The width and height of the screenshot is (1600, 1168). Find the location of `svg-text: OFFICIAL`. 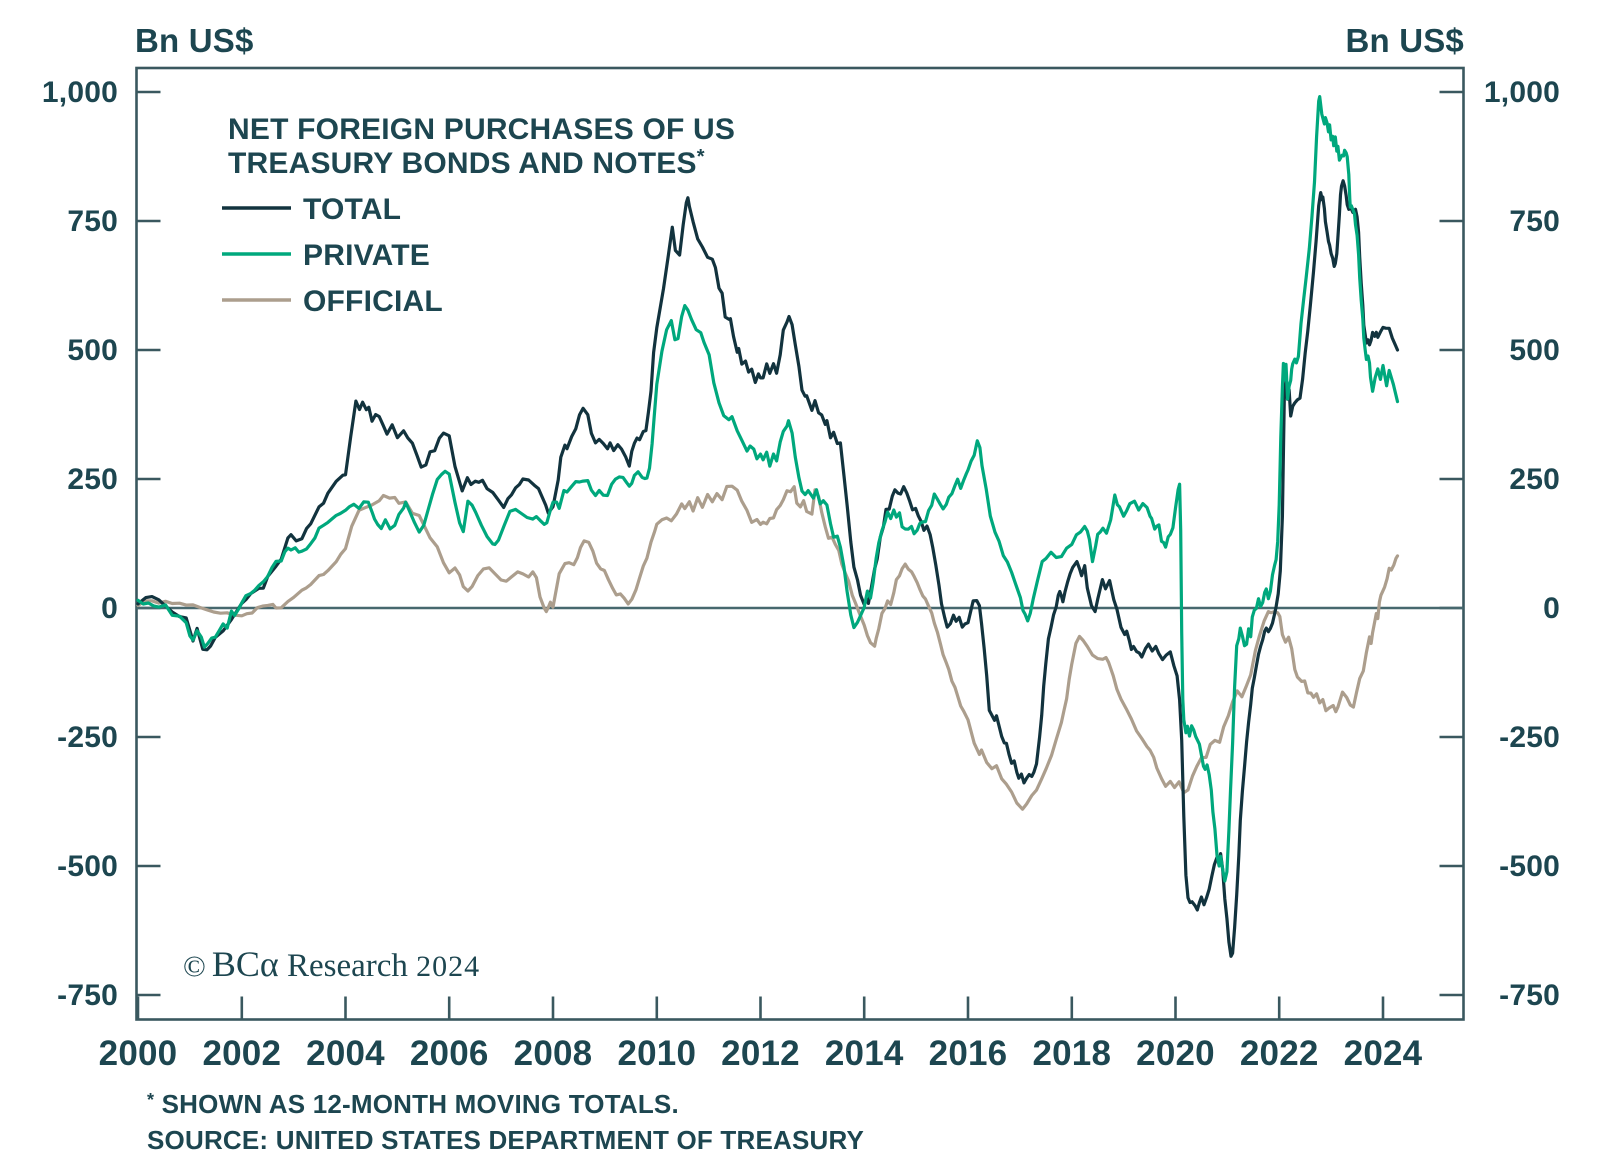

svg-text: OFFICIAL is located at coordinates (373, 301).